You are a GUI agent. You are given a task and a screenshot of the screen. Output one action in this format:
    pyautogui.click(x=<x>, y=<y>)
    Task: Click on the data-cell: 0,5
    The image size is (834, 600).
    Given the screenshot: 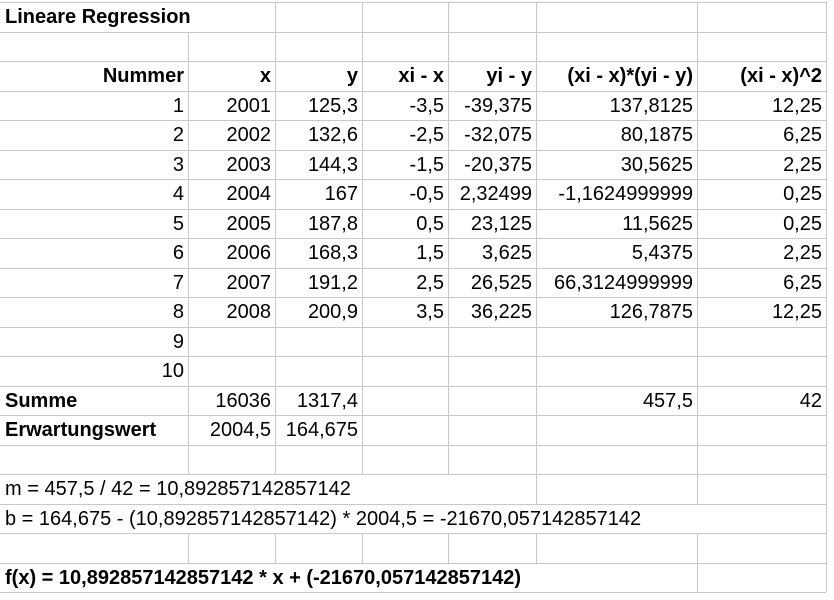 What is the action you would take?
    pyautogui.click(x=430, y=223)
    